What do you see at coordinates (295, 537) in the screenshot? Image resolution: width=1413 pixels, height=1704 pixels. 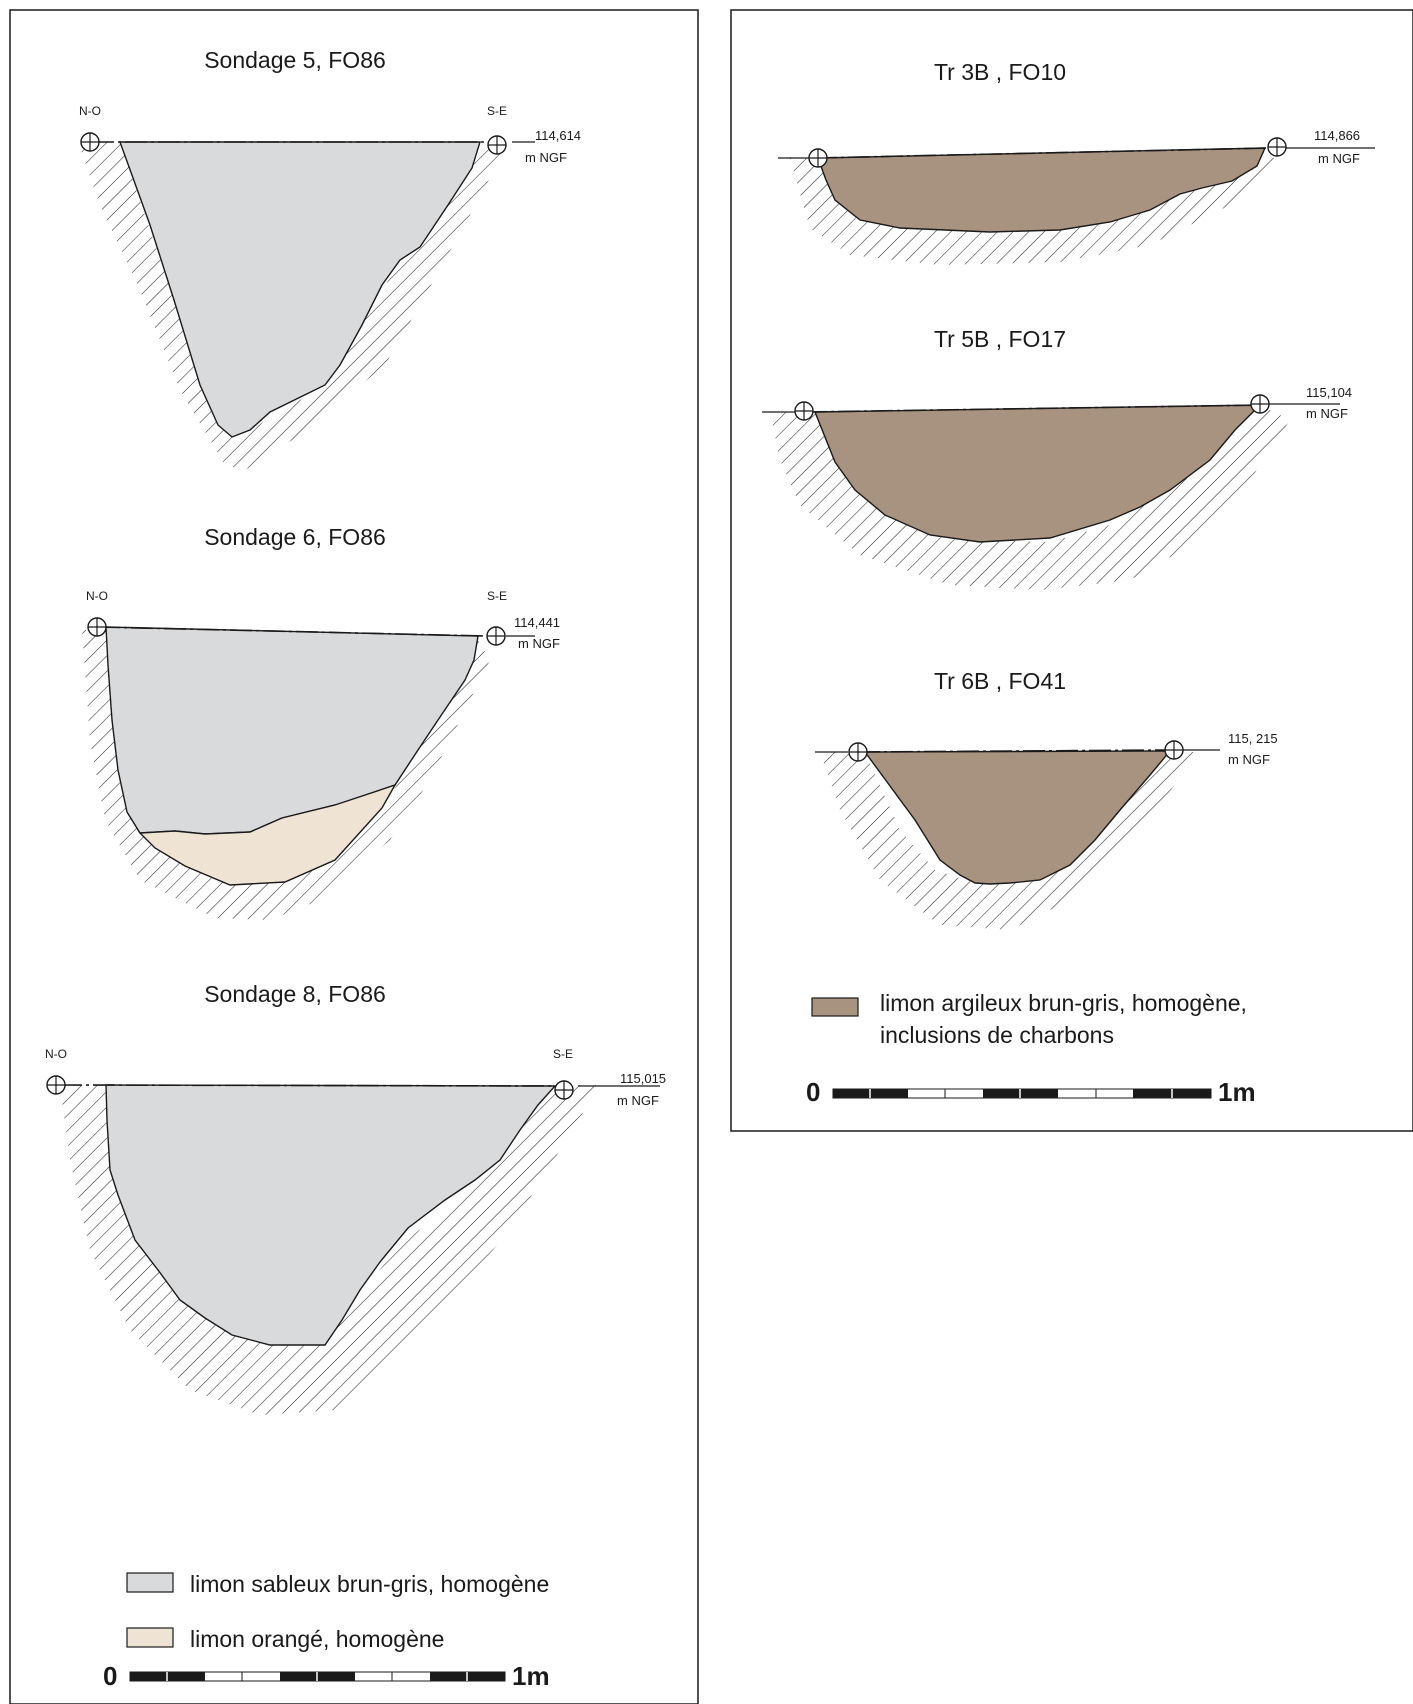 I see `section-title: Sondage 6, FO86` at bounding box center [295, 537].